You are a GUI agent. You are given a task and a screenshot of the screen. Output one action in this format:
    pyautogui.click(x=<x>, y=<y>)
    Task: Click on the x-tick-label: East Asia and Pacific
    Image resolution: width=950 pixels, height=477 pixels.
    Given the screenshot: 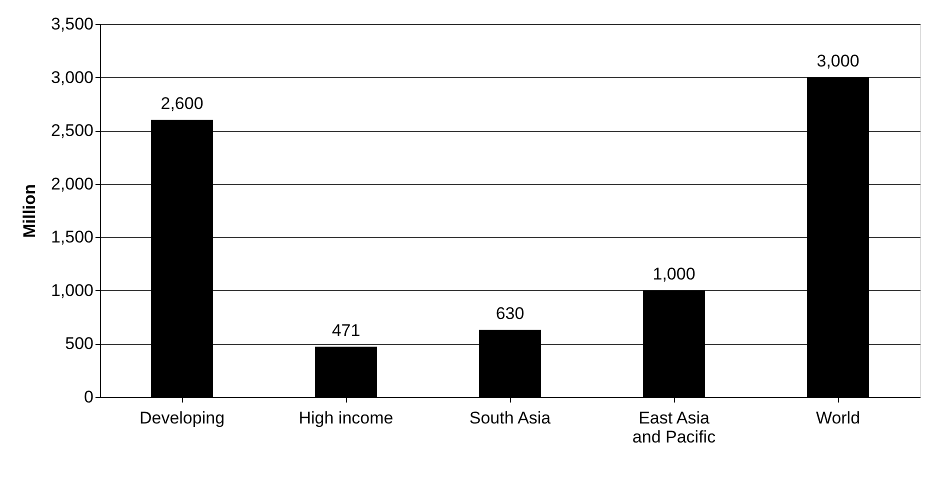 What is the action you would take?
    pyautogui.click(x=674, y=427)
    